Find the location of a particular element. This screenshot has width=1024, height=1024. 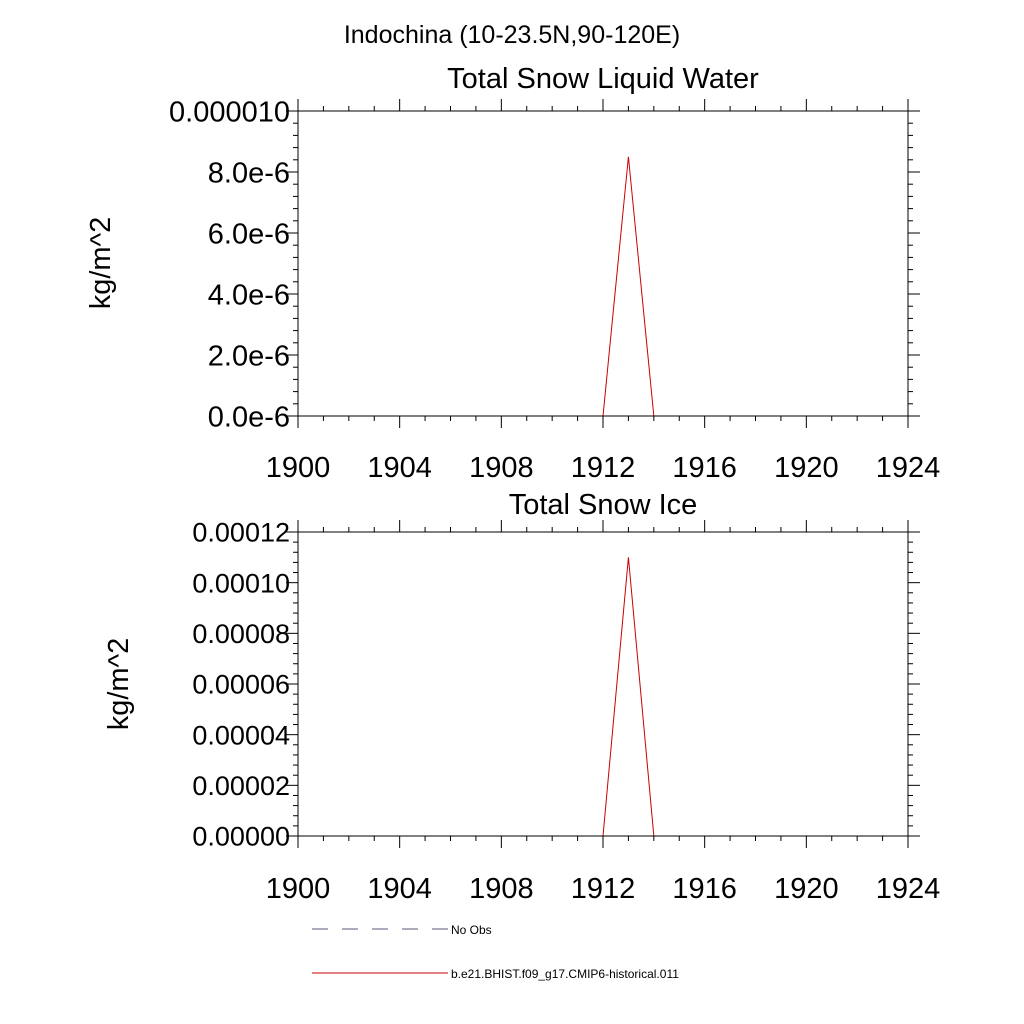

y-tick-label: 8.0e-6 is located at coordinates (249, 173).